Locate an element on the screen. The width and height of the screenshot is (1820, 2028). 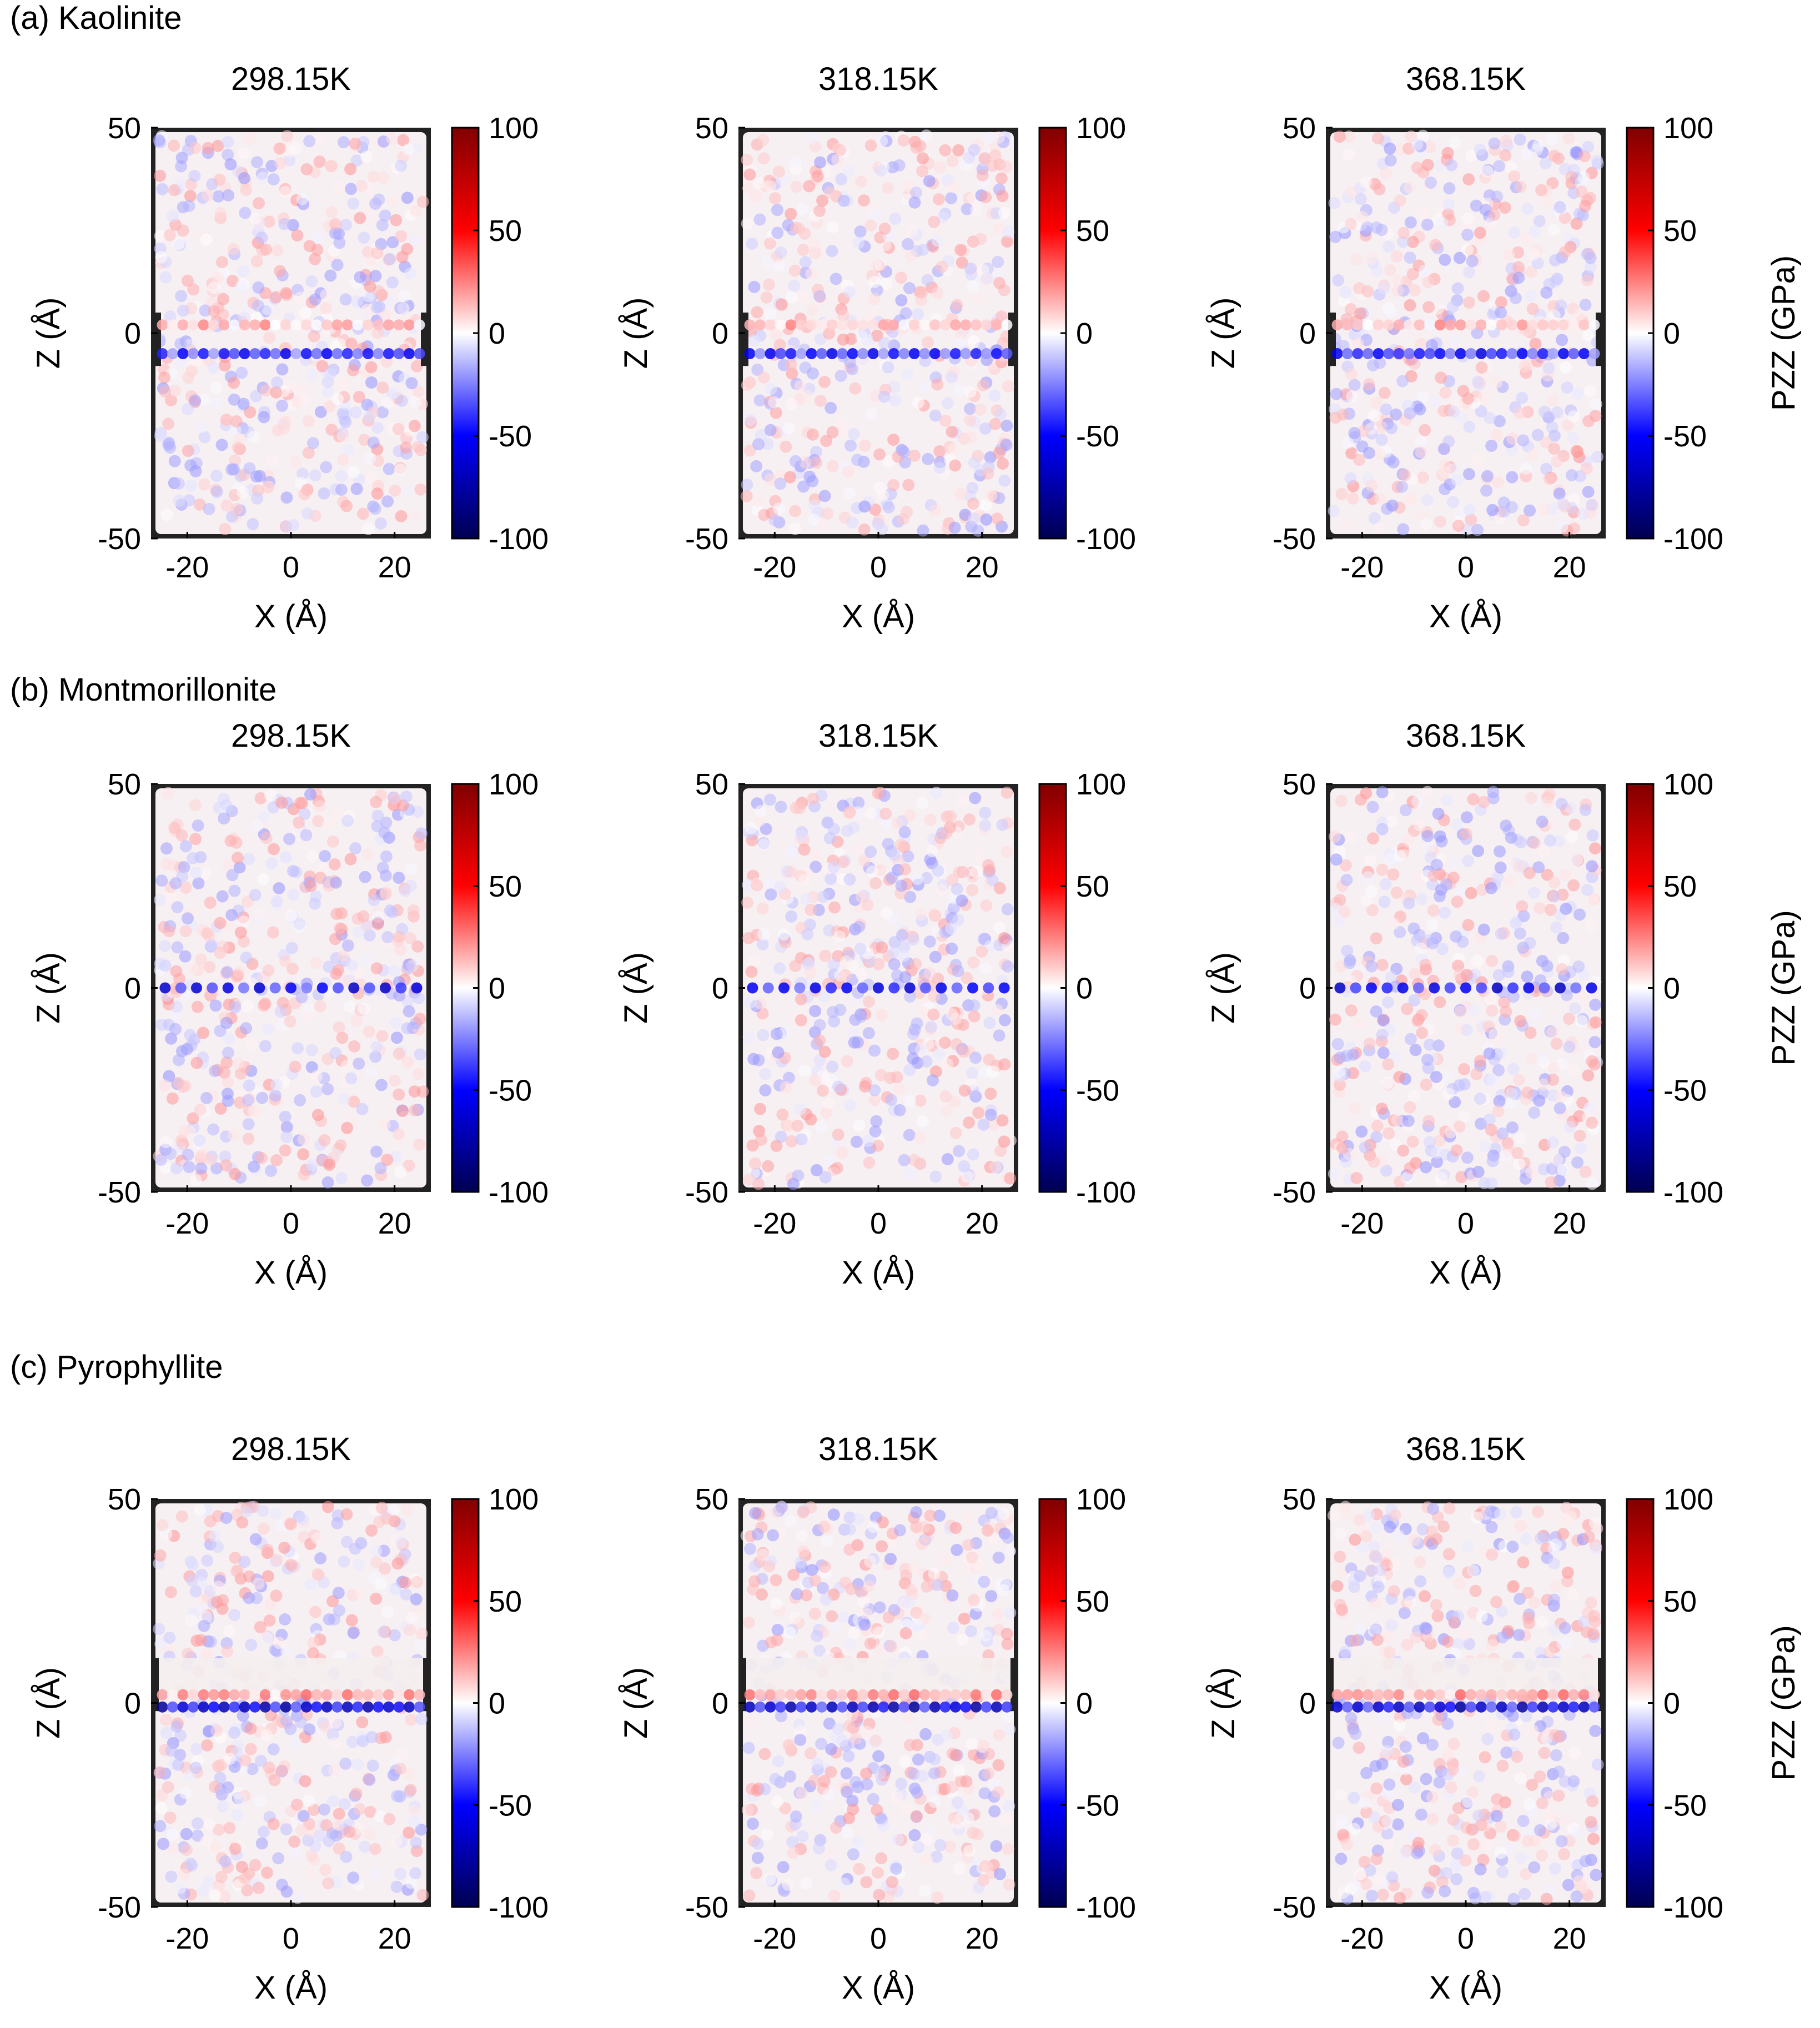
colorbar-tick-label: -50 is located at coordinates (510, 436).